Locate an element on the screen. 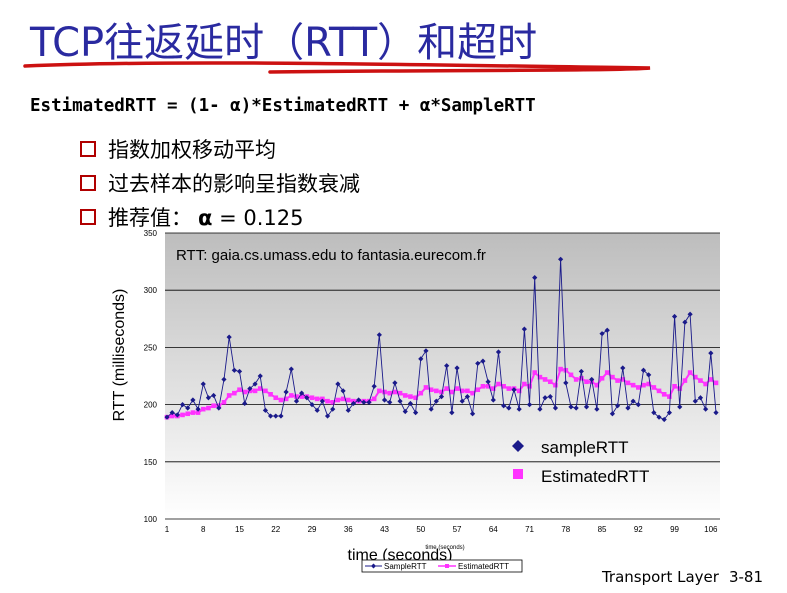 This screenshot has width=787, height=593. x-tick-label: 15 is located at coordinates (239, 529).